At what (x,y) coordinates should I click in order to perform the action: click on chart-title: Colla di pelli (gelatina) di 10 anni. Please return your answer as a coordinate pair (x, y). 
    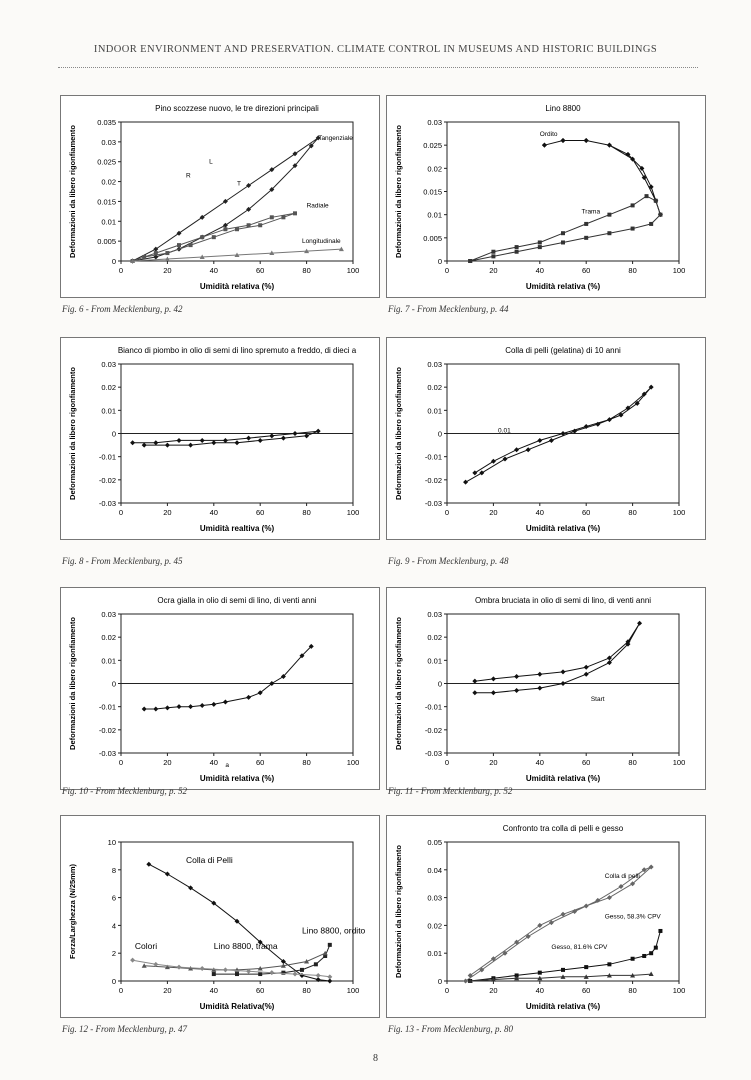
    Looking at the image, I should click on (563, 350).